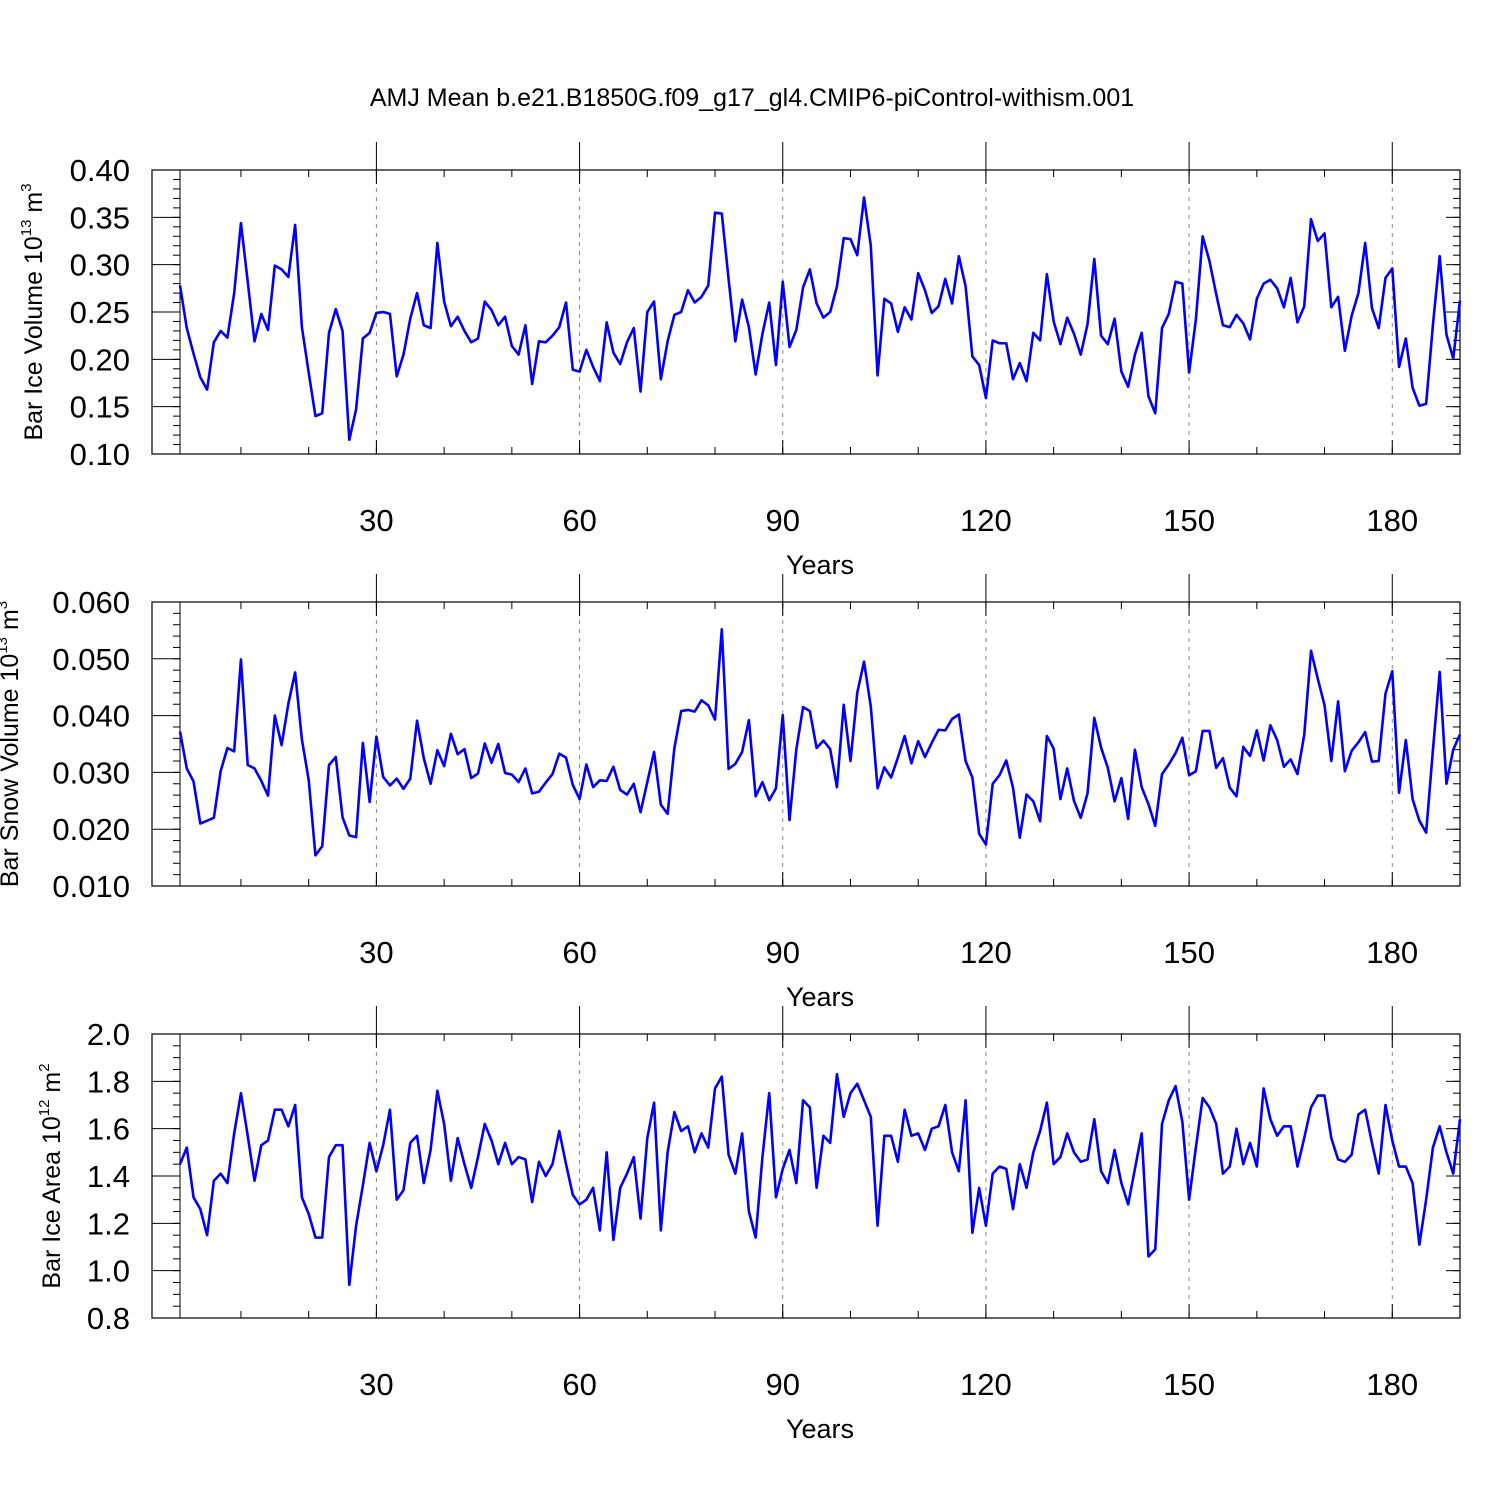 This screenshot has width=1500, height=1500. What do you see at coordinates (100, 407) in the screenshot?
I see `y-tick-label: 0.15` at bounding box center [100, 407].